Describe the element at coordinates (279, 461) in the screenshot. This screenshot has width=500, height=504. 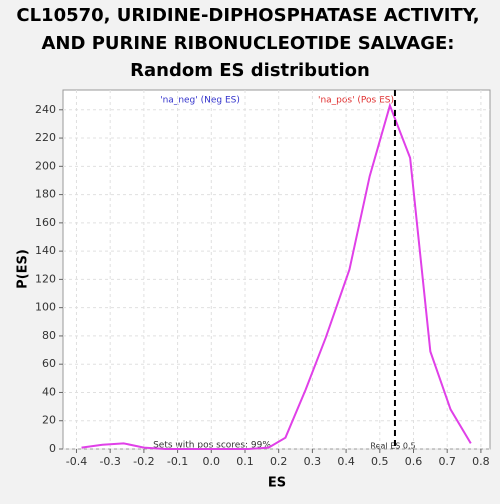
I see `x-tick-label: 0.2` at that location.